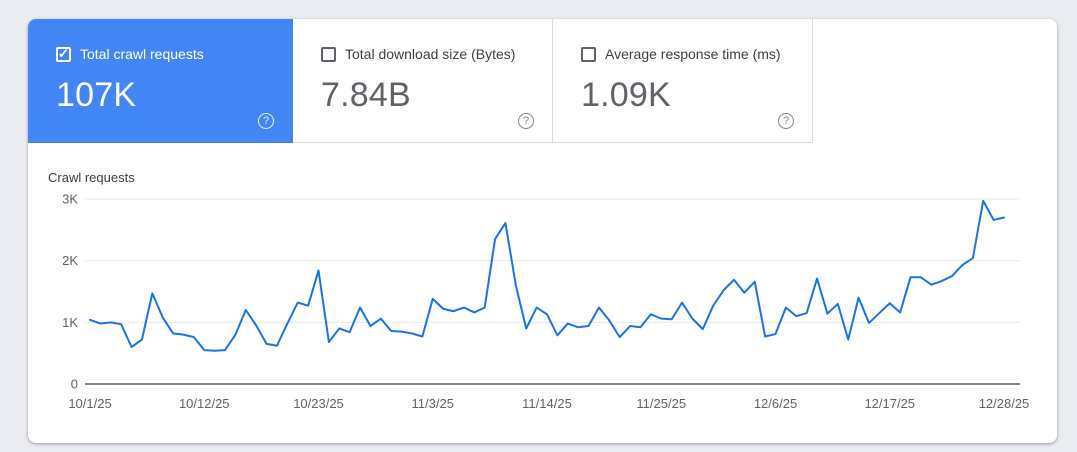  Describe the element at coordinates (547, 403) in the screenshot. I see `x-axis-tick-label: 11/14/25` at that location.